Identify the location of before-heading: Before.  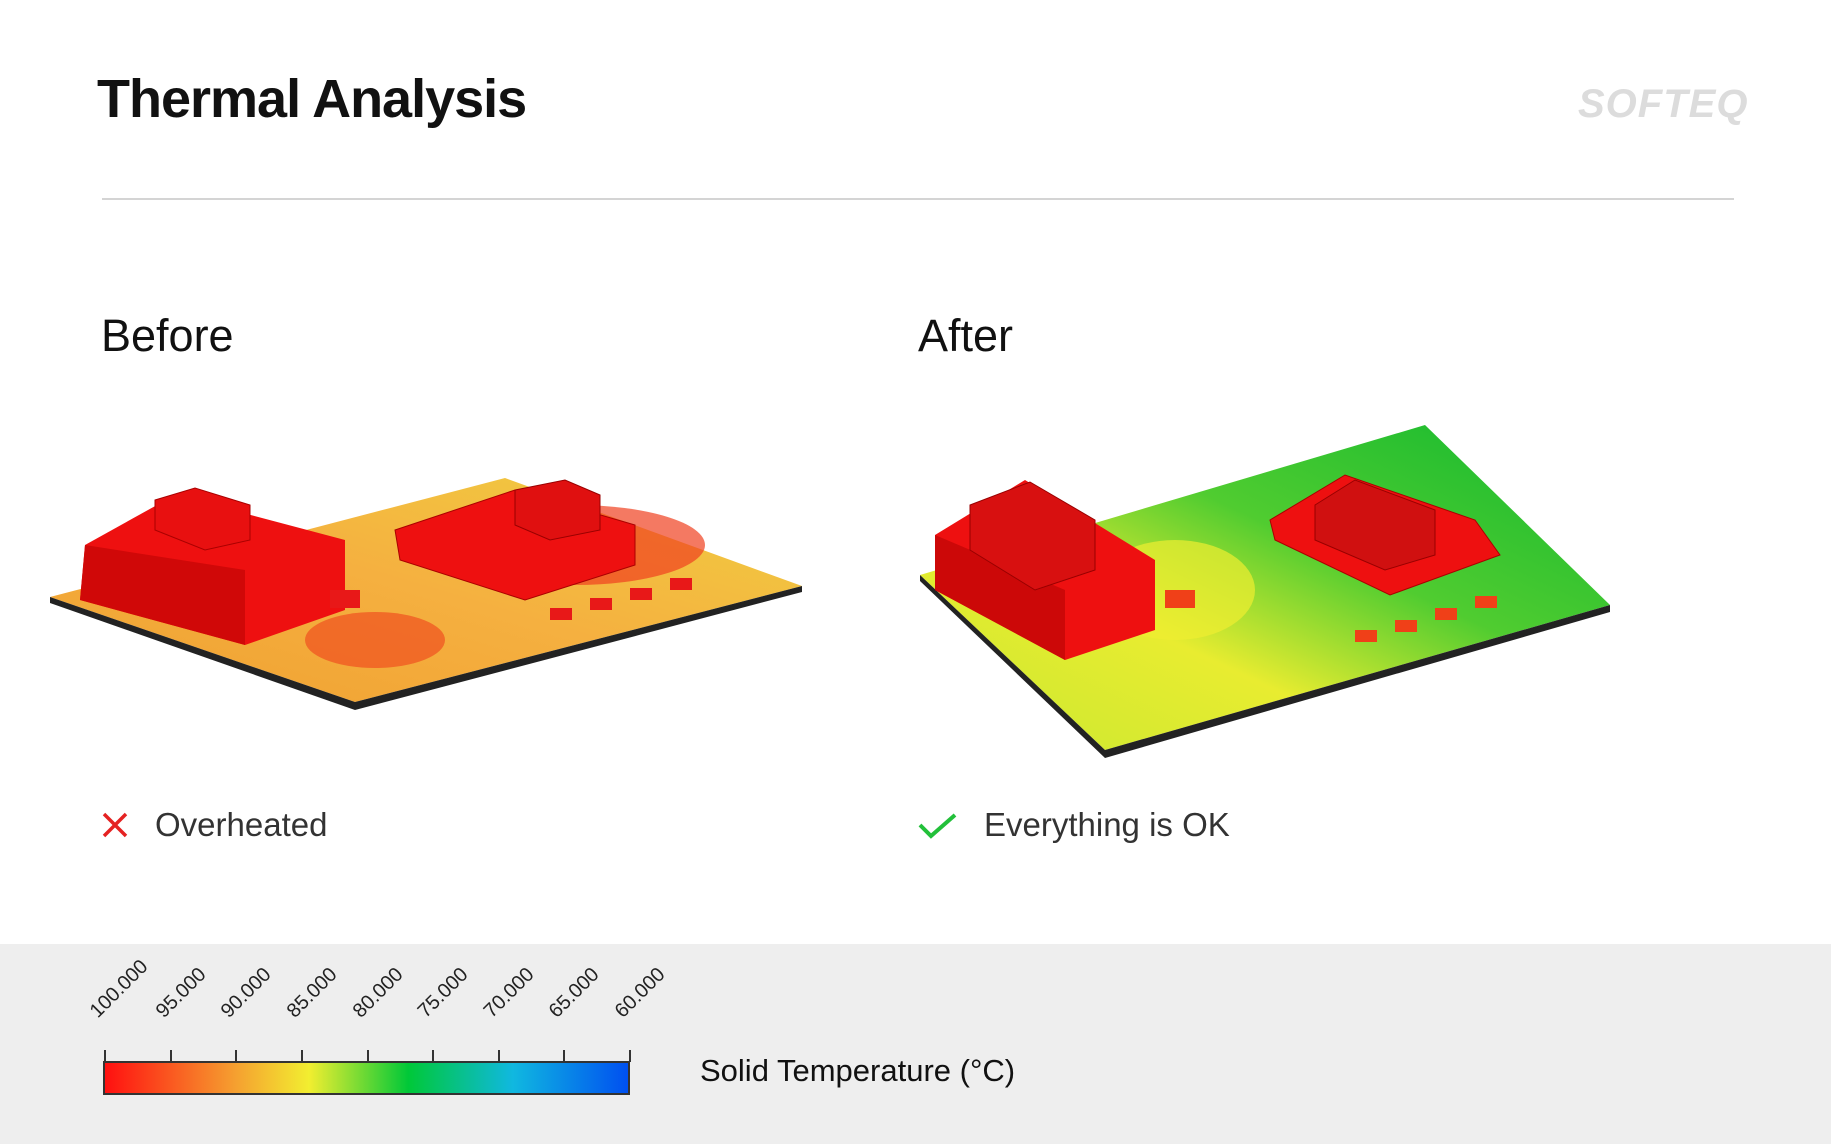
(167, 335).